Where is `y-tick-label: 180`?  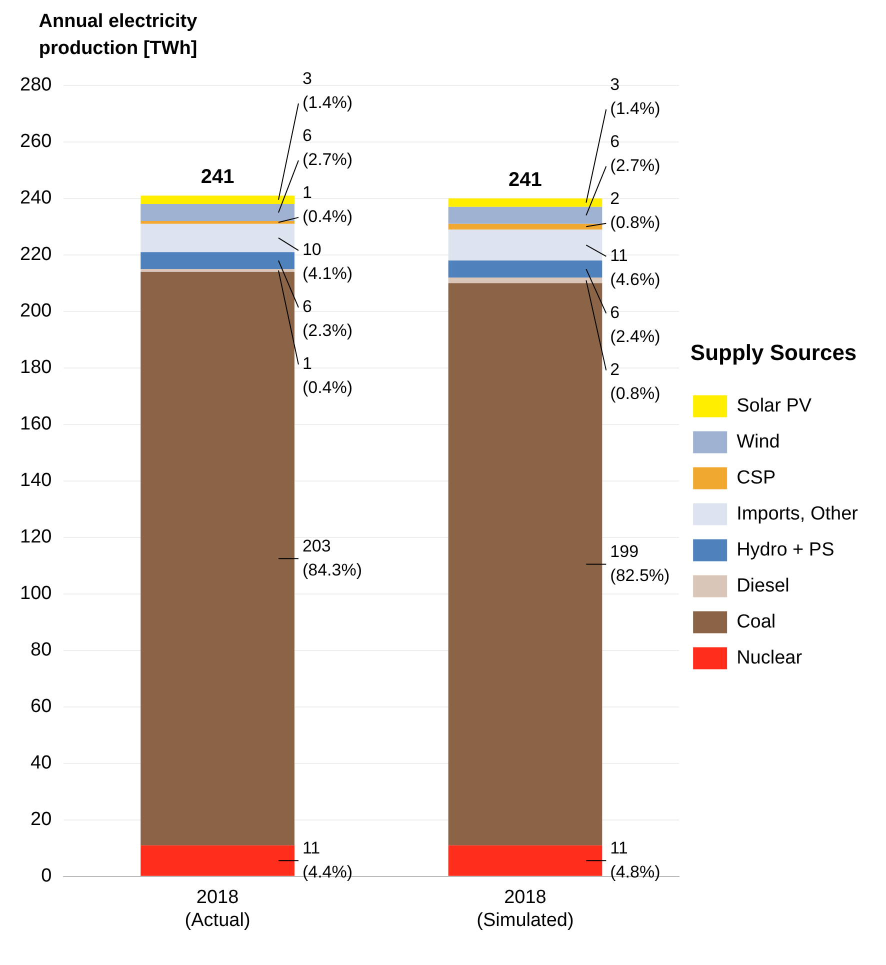
y-tick-label: 180 is located at coordinates (36, 367).